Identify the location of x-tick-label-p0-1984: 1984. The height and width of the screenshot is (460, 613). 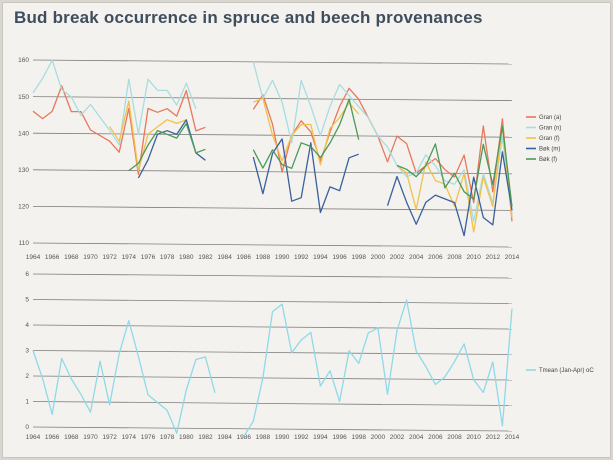
(224, 257).